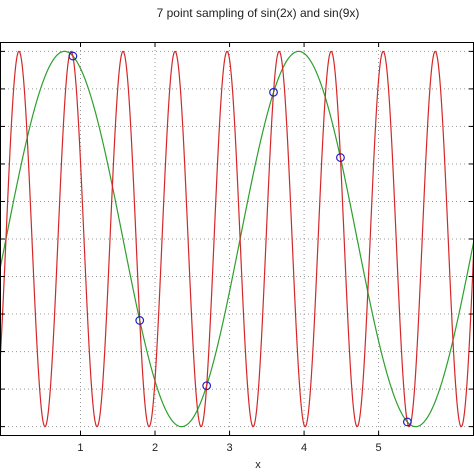 The width and height of the screenshot is (474, 474). What do you see at coordinates (155, 448) in the screenshot?
I see `x-tick-label: 2` at bounding box center [155, 448].